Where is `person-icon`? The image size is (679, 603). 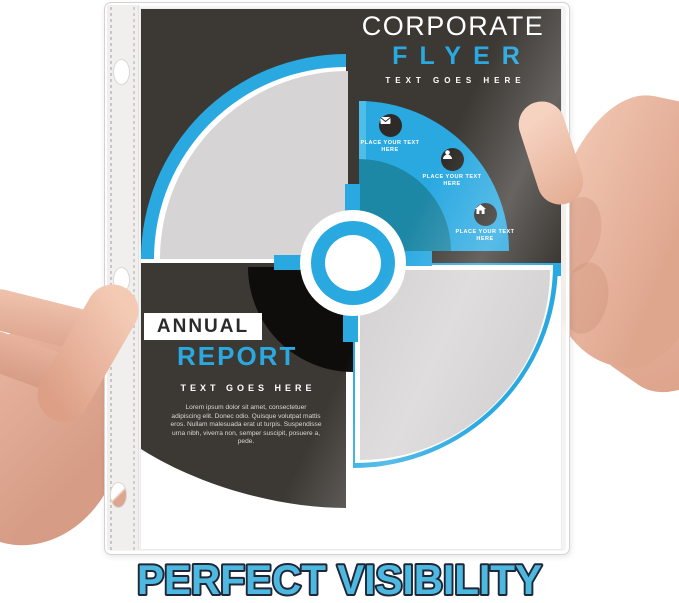
person-icon is located at coordinates (452, 159).